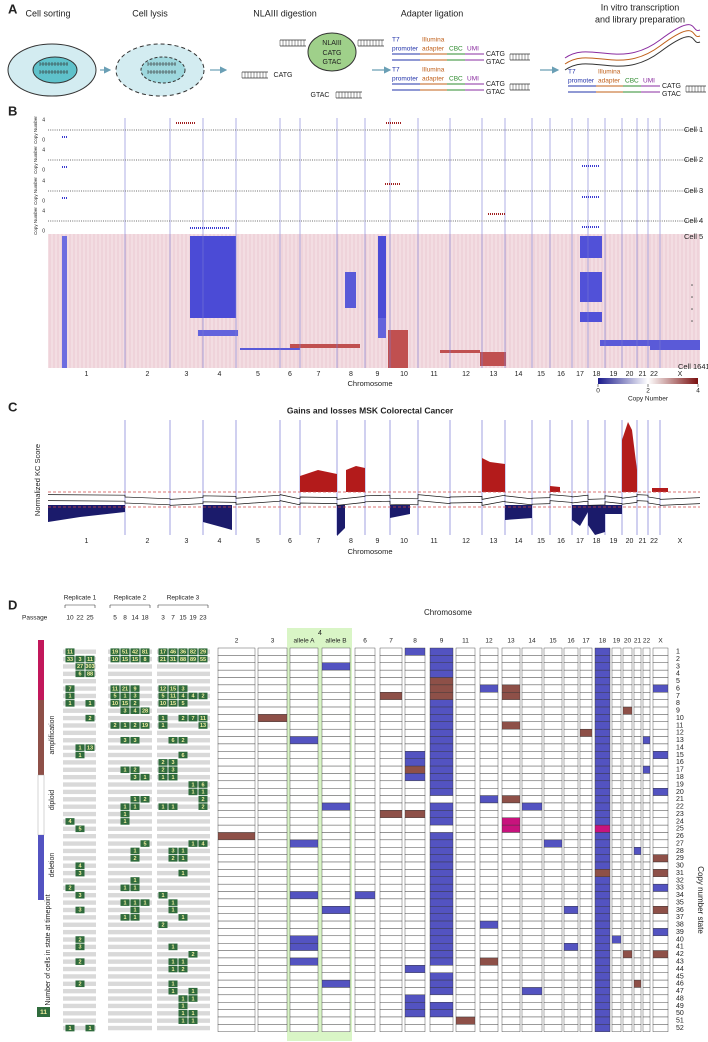 The image size is (708, 1042). Describe the element at coordinates (135, 652) in the screenshot. I see `count-label: 42` at that location.